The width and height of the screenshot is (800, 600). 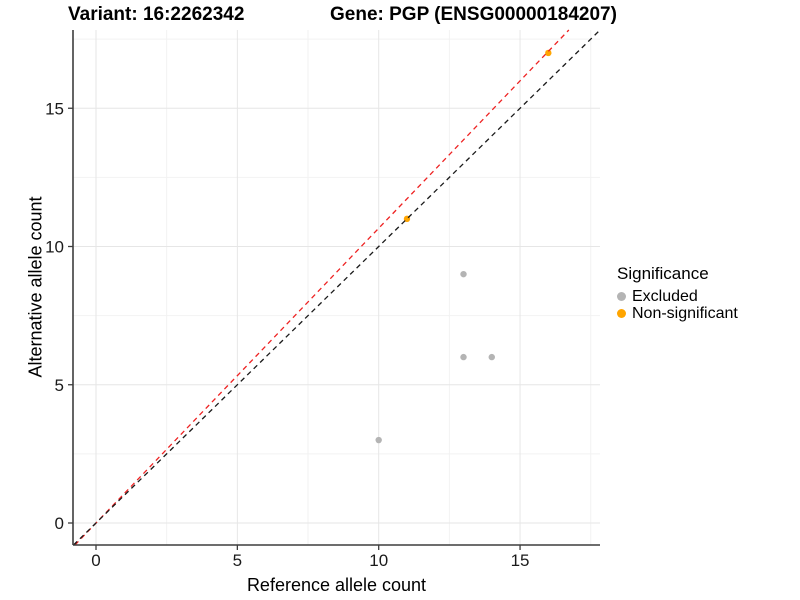 I want to click on x-tick-label: 10, so click(x=378, y=560).